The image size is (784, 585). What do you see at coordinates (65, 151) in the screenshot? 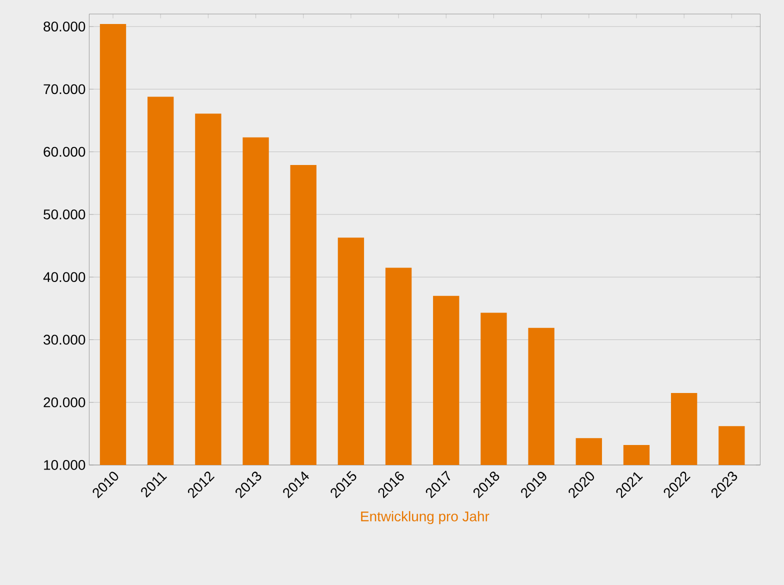
I see `y-tick-label: 60.000` at bounding box center [65, 151].